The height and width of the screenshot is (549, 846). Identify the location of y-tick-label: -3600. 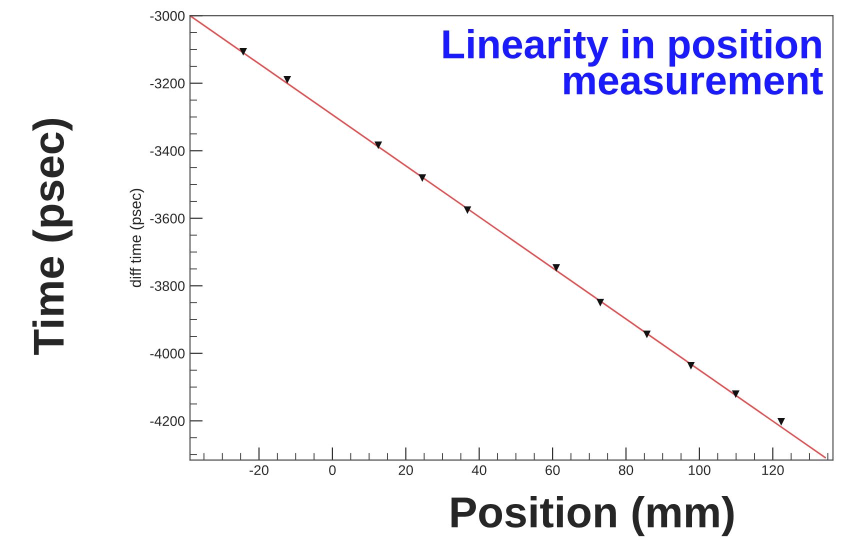
(167, 219).